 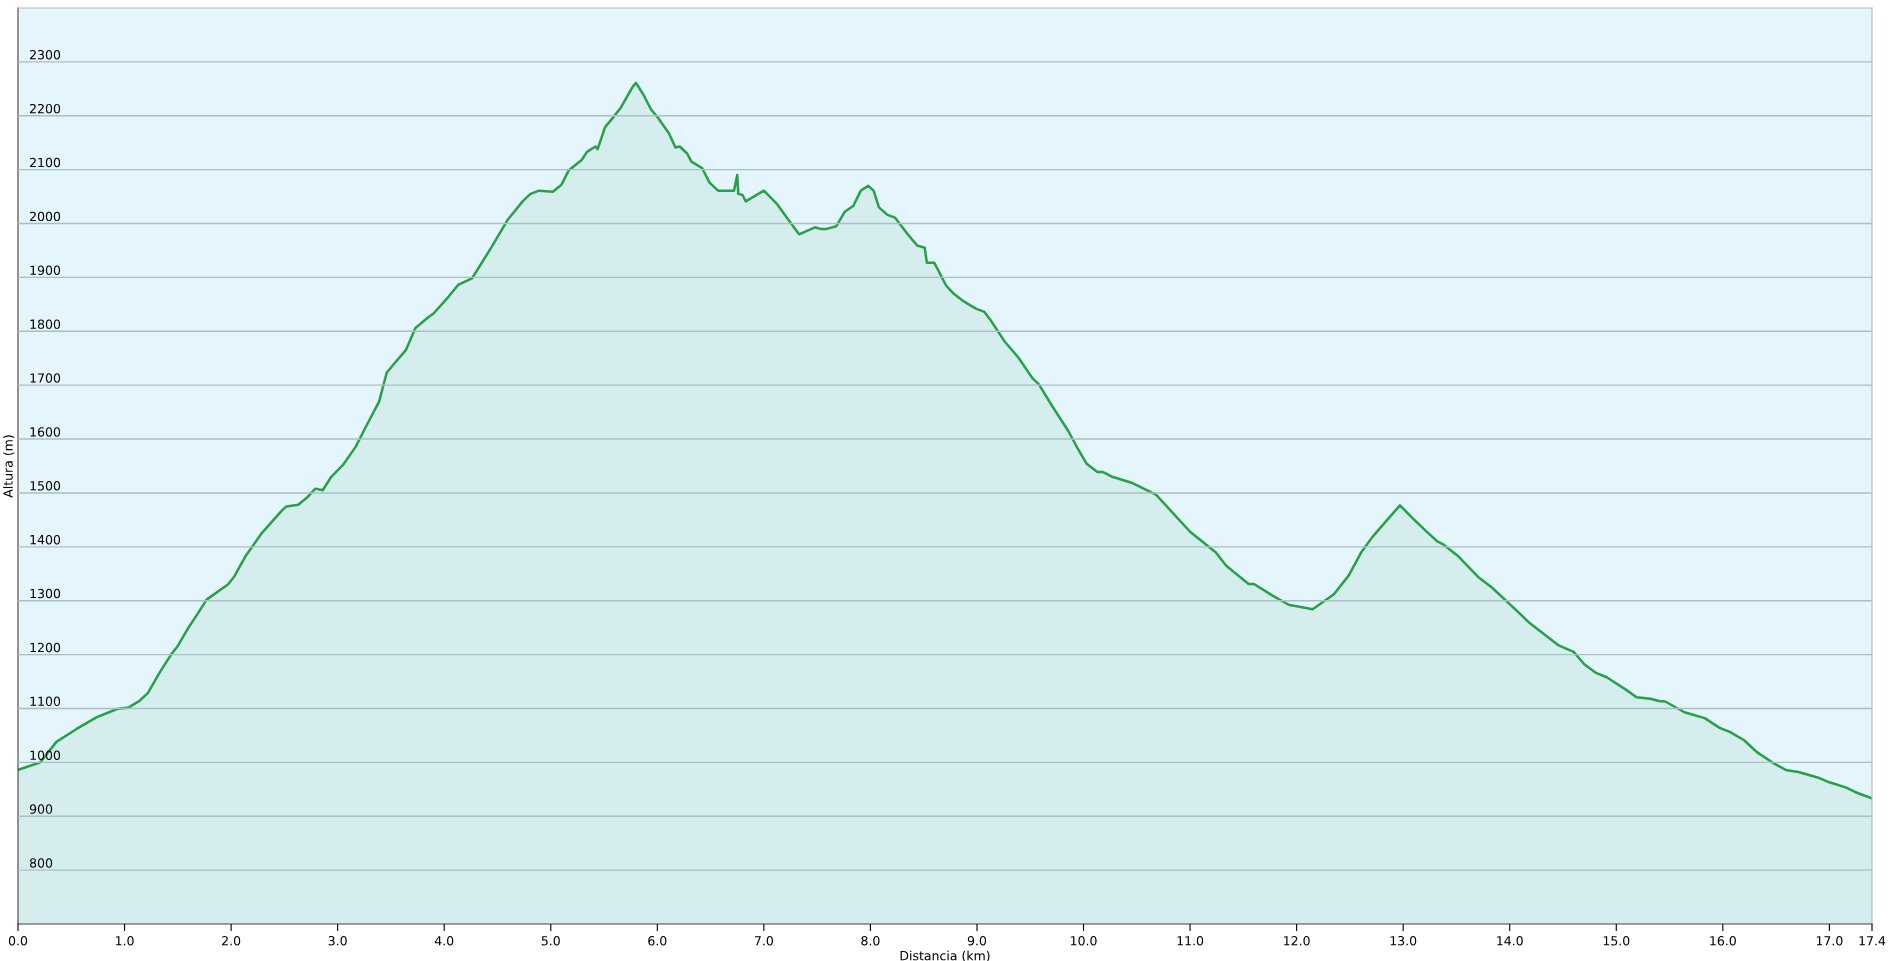 I want to click on x-tick-label: 12.0, so click(x=1297, y=941).